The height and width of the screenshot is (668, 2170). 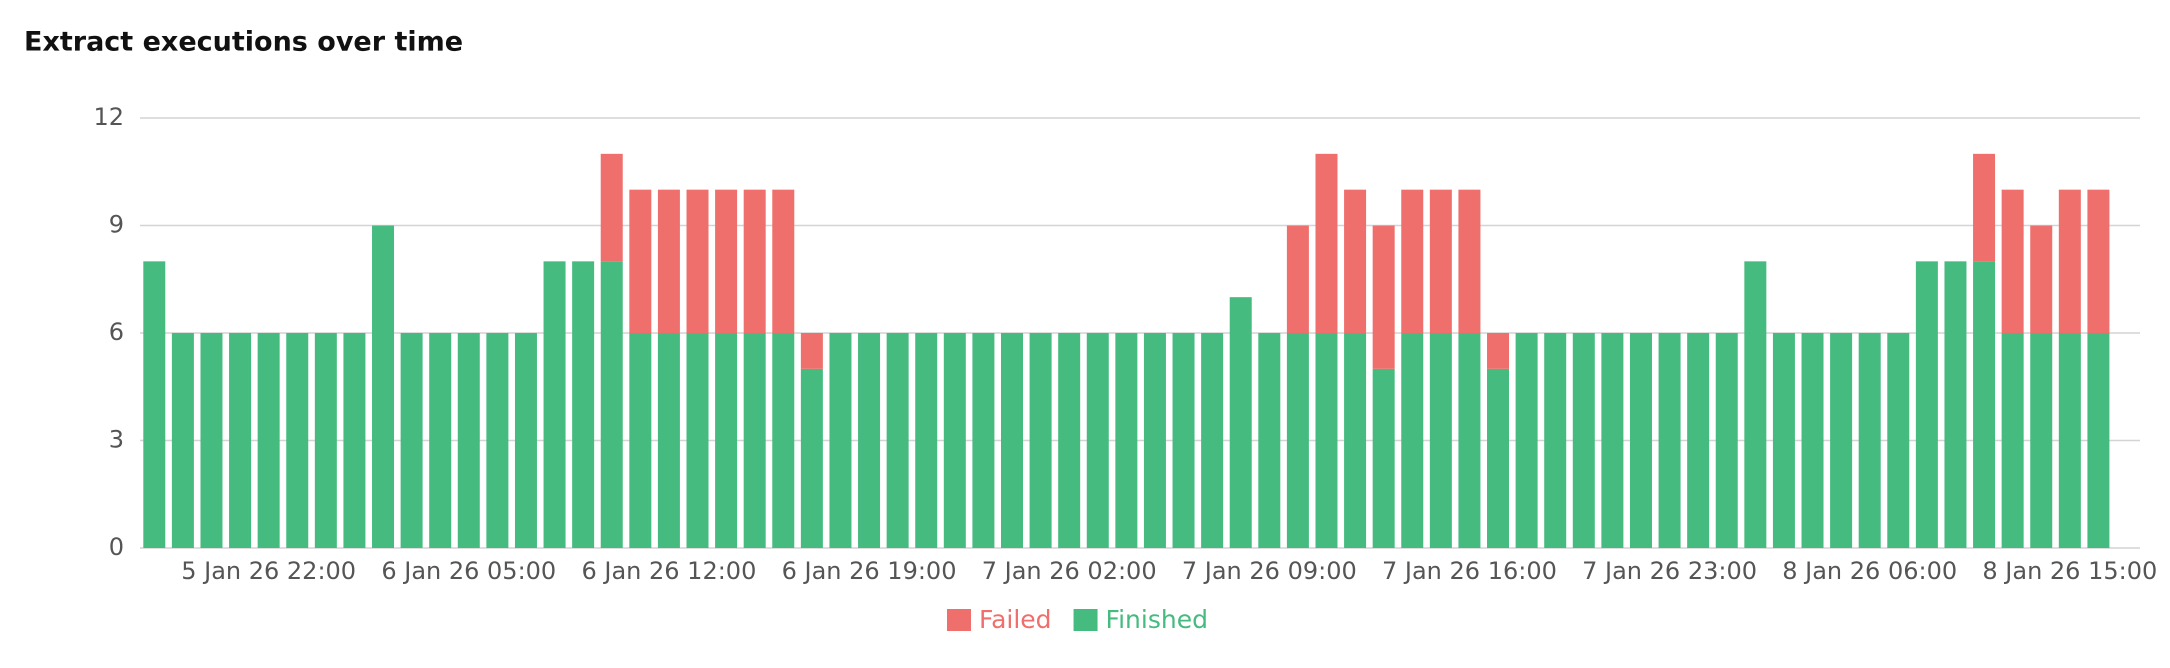 I want to click on legend-label: Finished, so click(x=1157, y=619).